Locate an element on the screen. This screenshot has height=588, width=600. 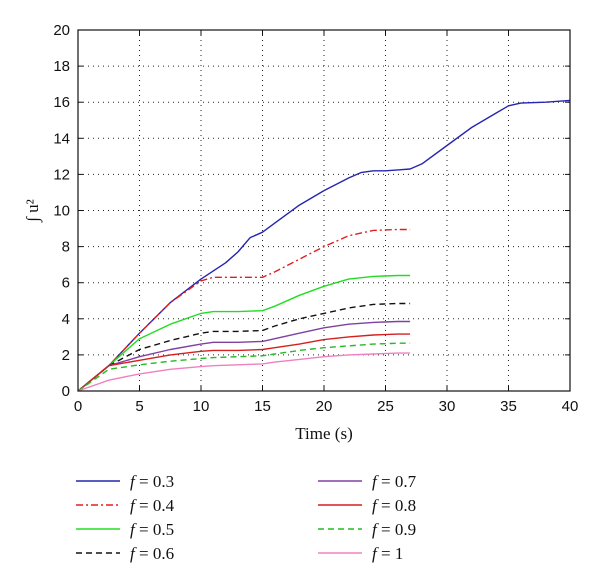
legend-value: = 0.5 is located at coordinates (154, 529).